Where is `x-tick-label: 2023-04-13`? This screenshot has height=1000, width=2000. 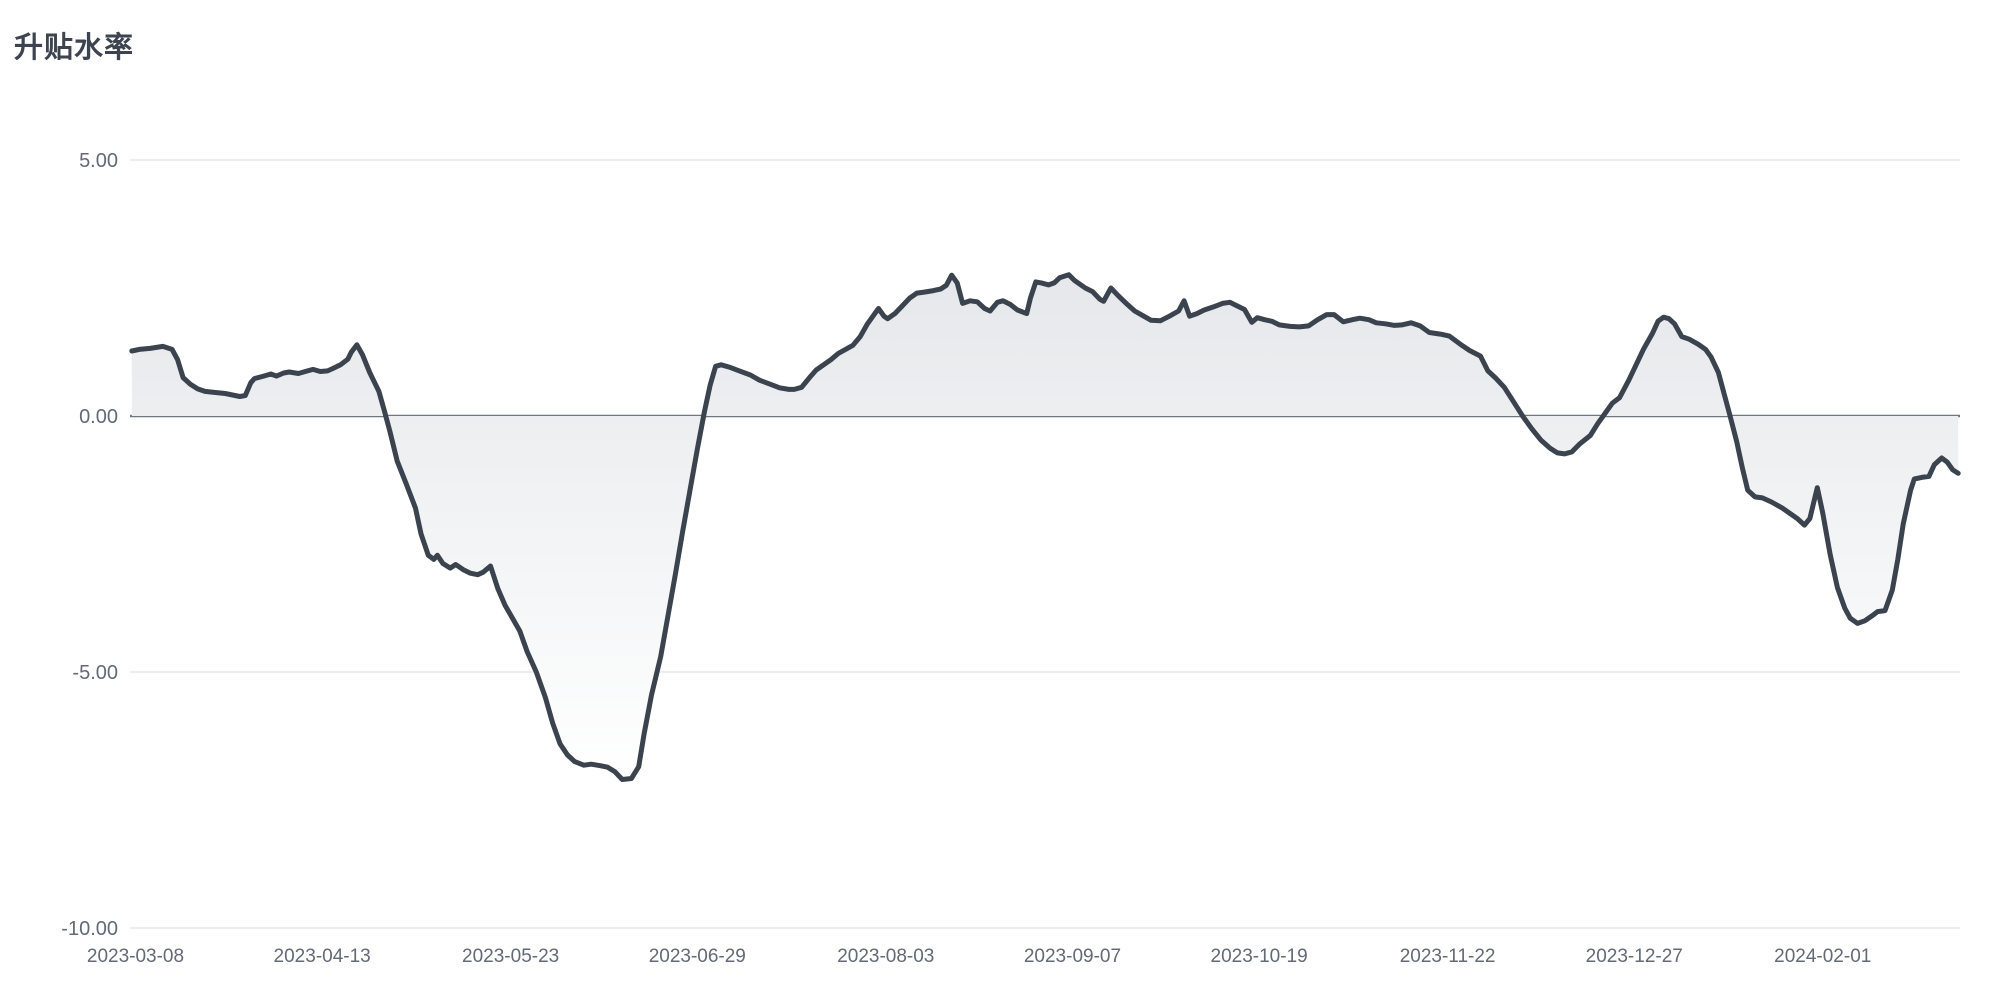 x-tick-label: 2023-04-13 is located at coordinates (322, 956).